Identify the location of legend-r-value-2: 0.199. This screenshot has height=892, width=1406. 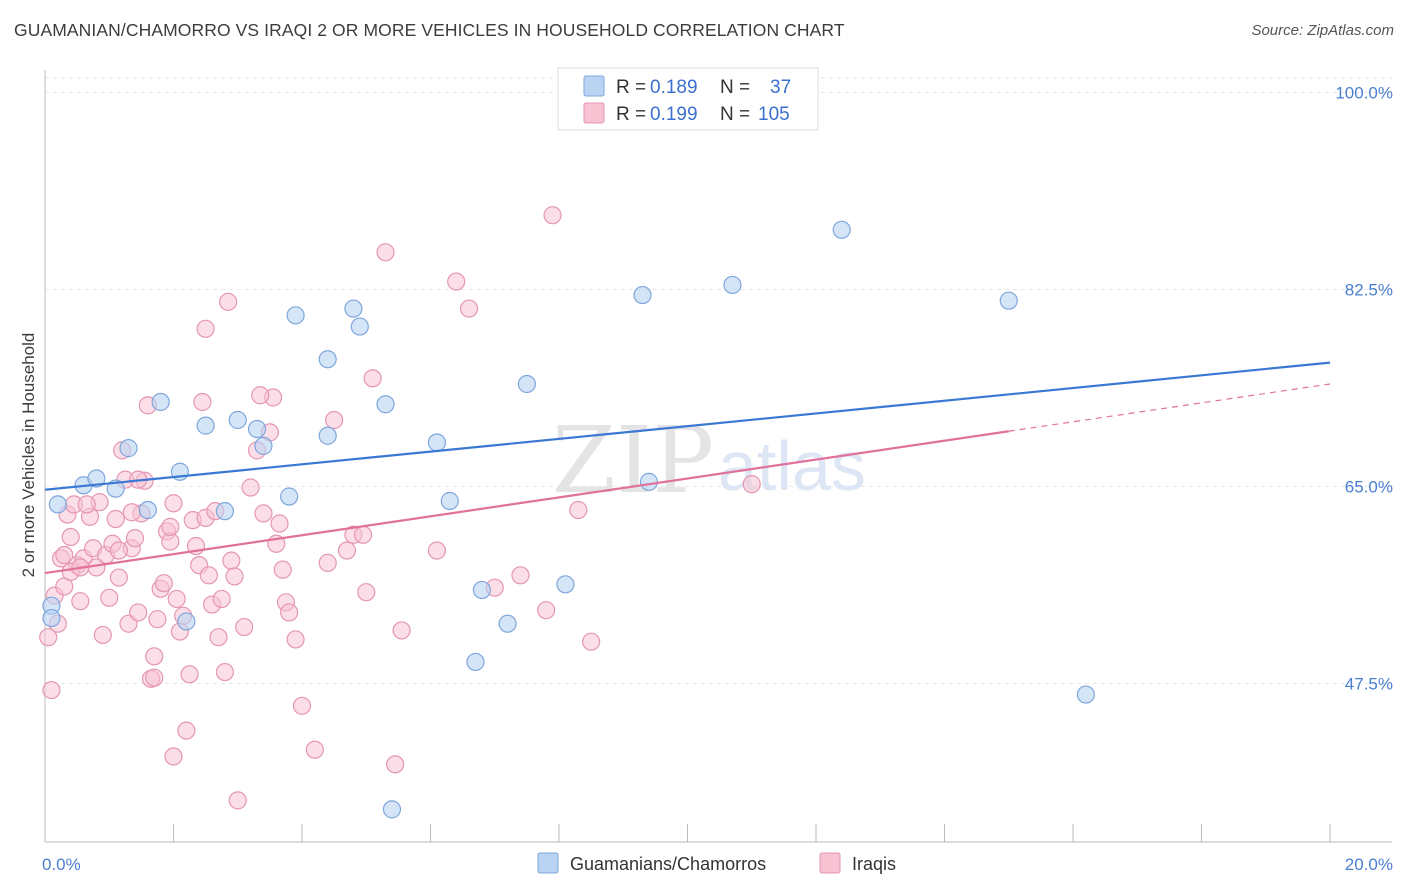
(674, 114).